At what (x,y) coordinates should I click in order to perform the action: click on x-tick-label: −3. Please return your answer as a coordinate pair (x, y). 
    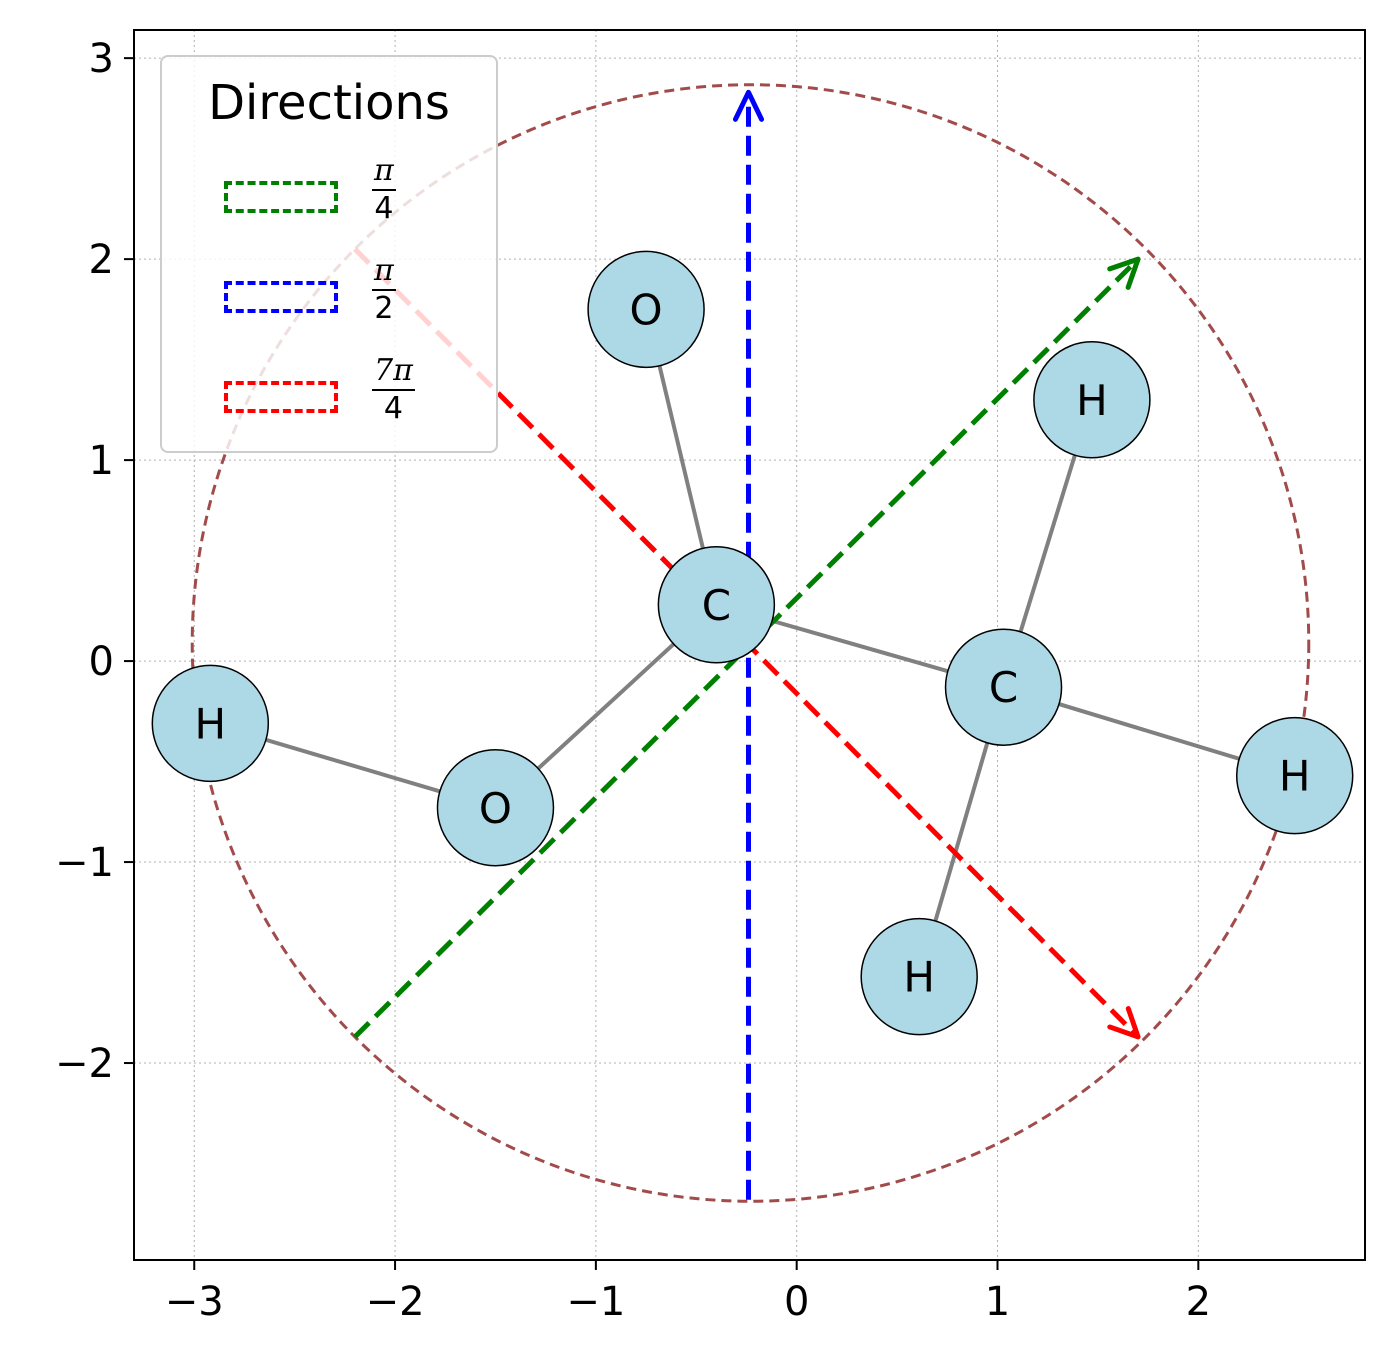
    Looking at the image, I should click on (194, 1302).